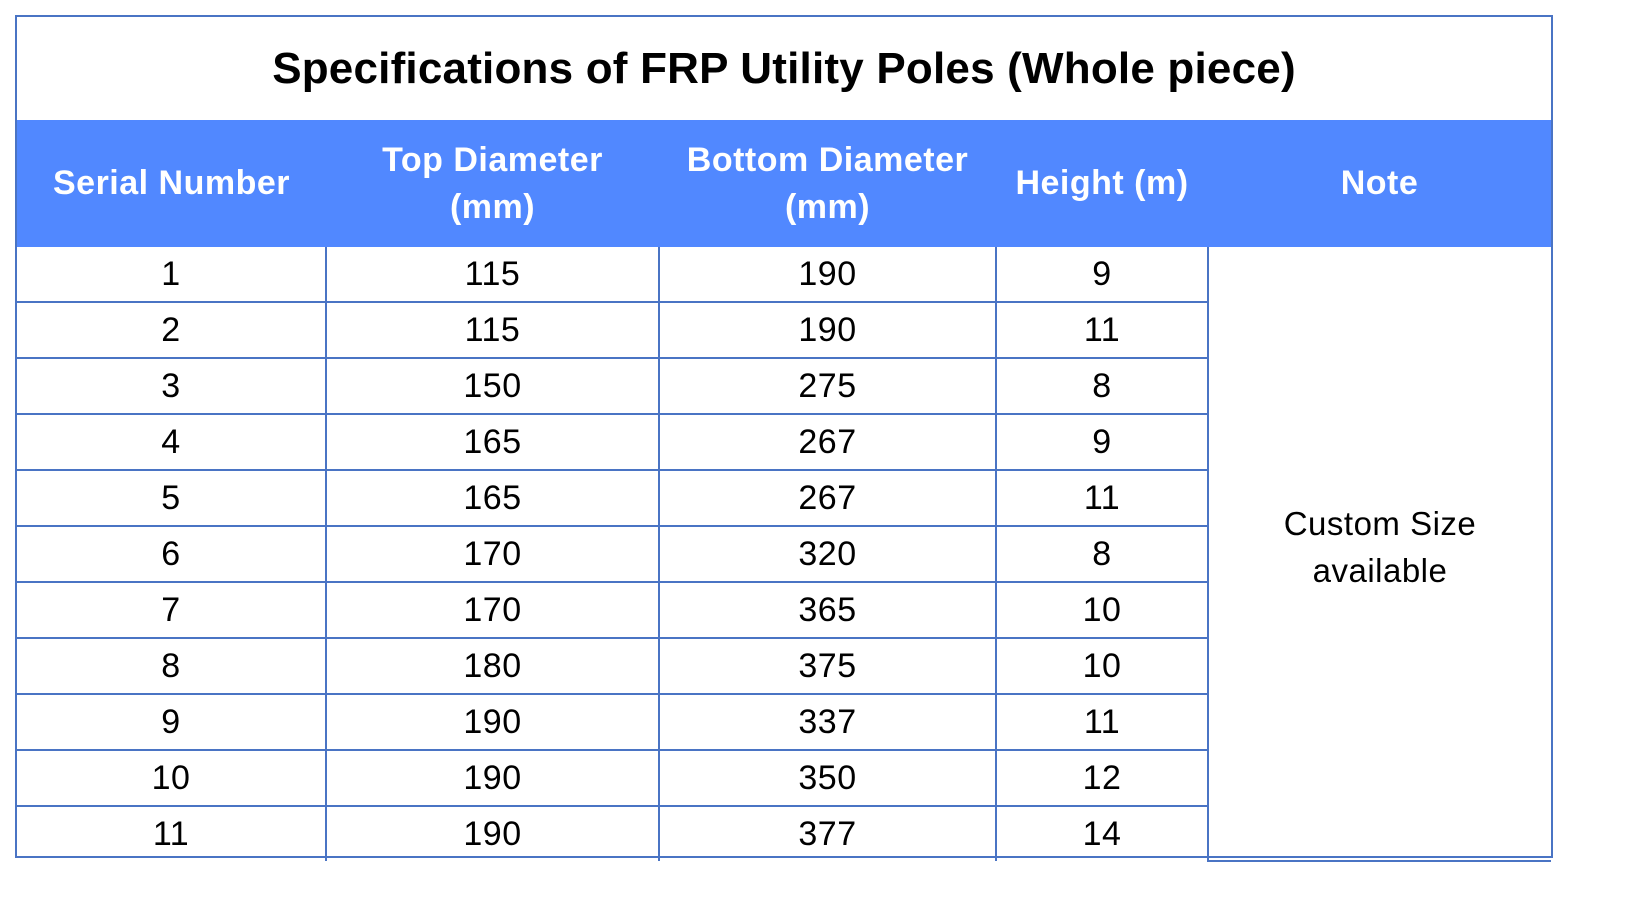 The height and width of the screenshot is (910, 1632). What do you see at coordinates (827, 386) in the screenshot?
I see `bottom-diameter-cell: 275` at bounding box center [827, 386].